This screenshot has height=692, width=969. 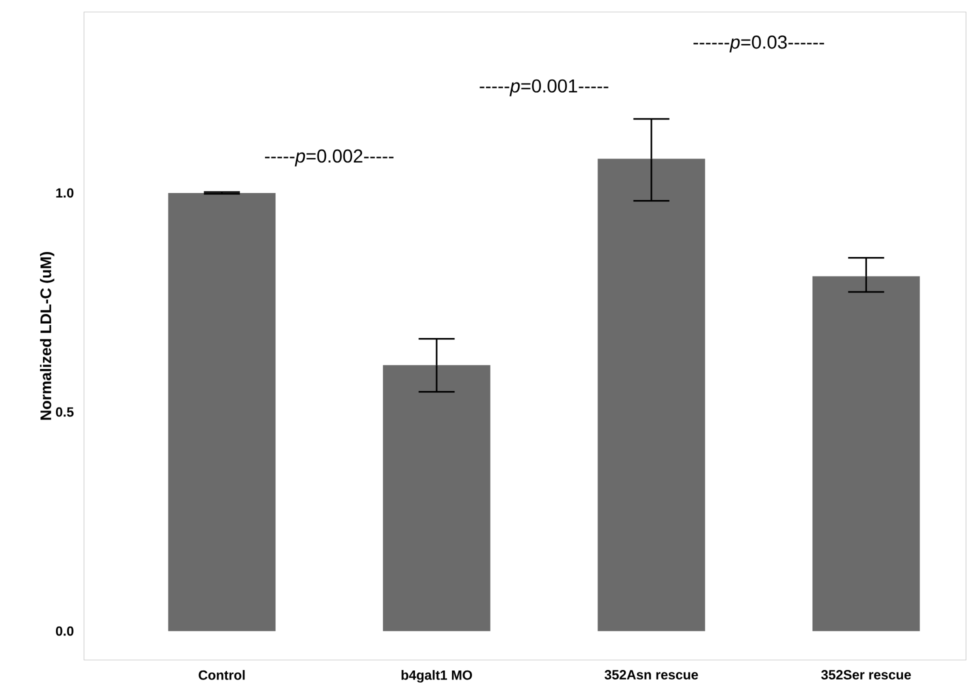 I want to click on y-tick-label: 0.0, so click(x=65, y=631).